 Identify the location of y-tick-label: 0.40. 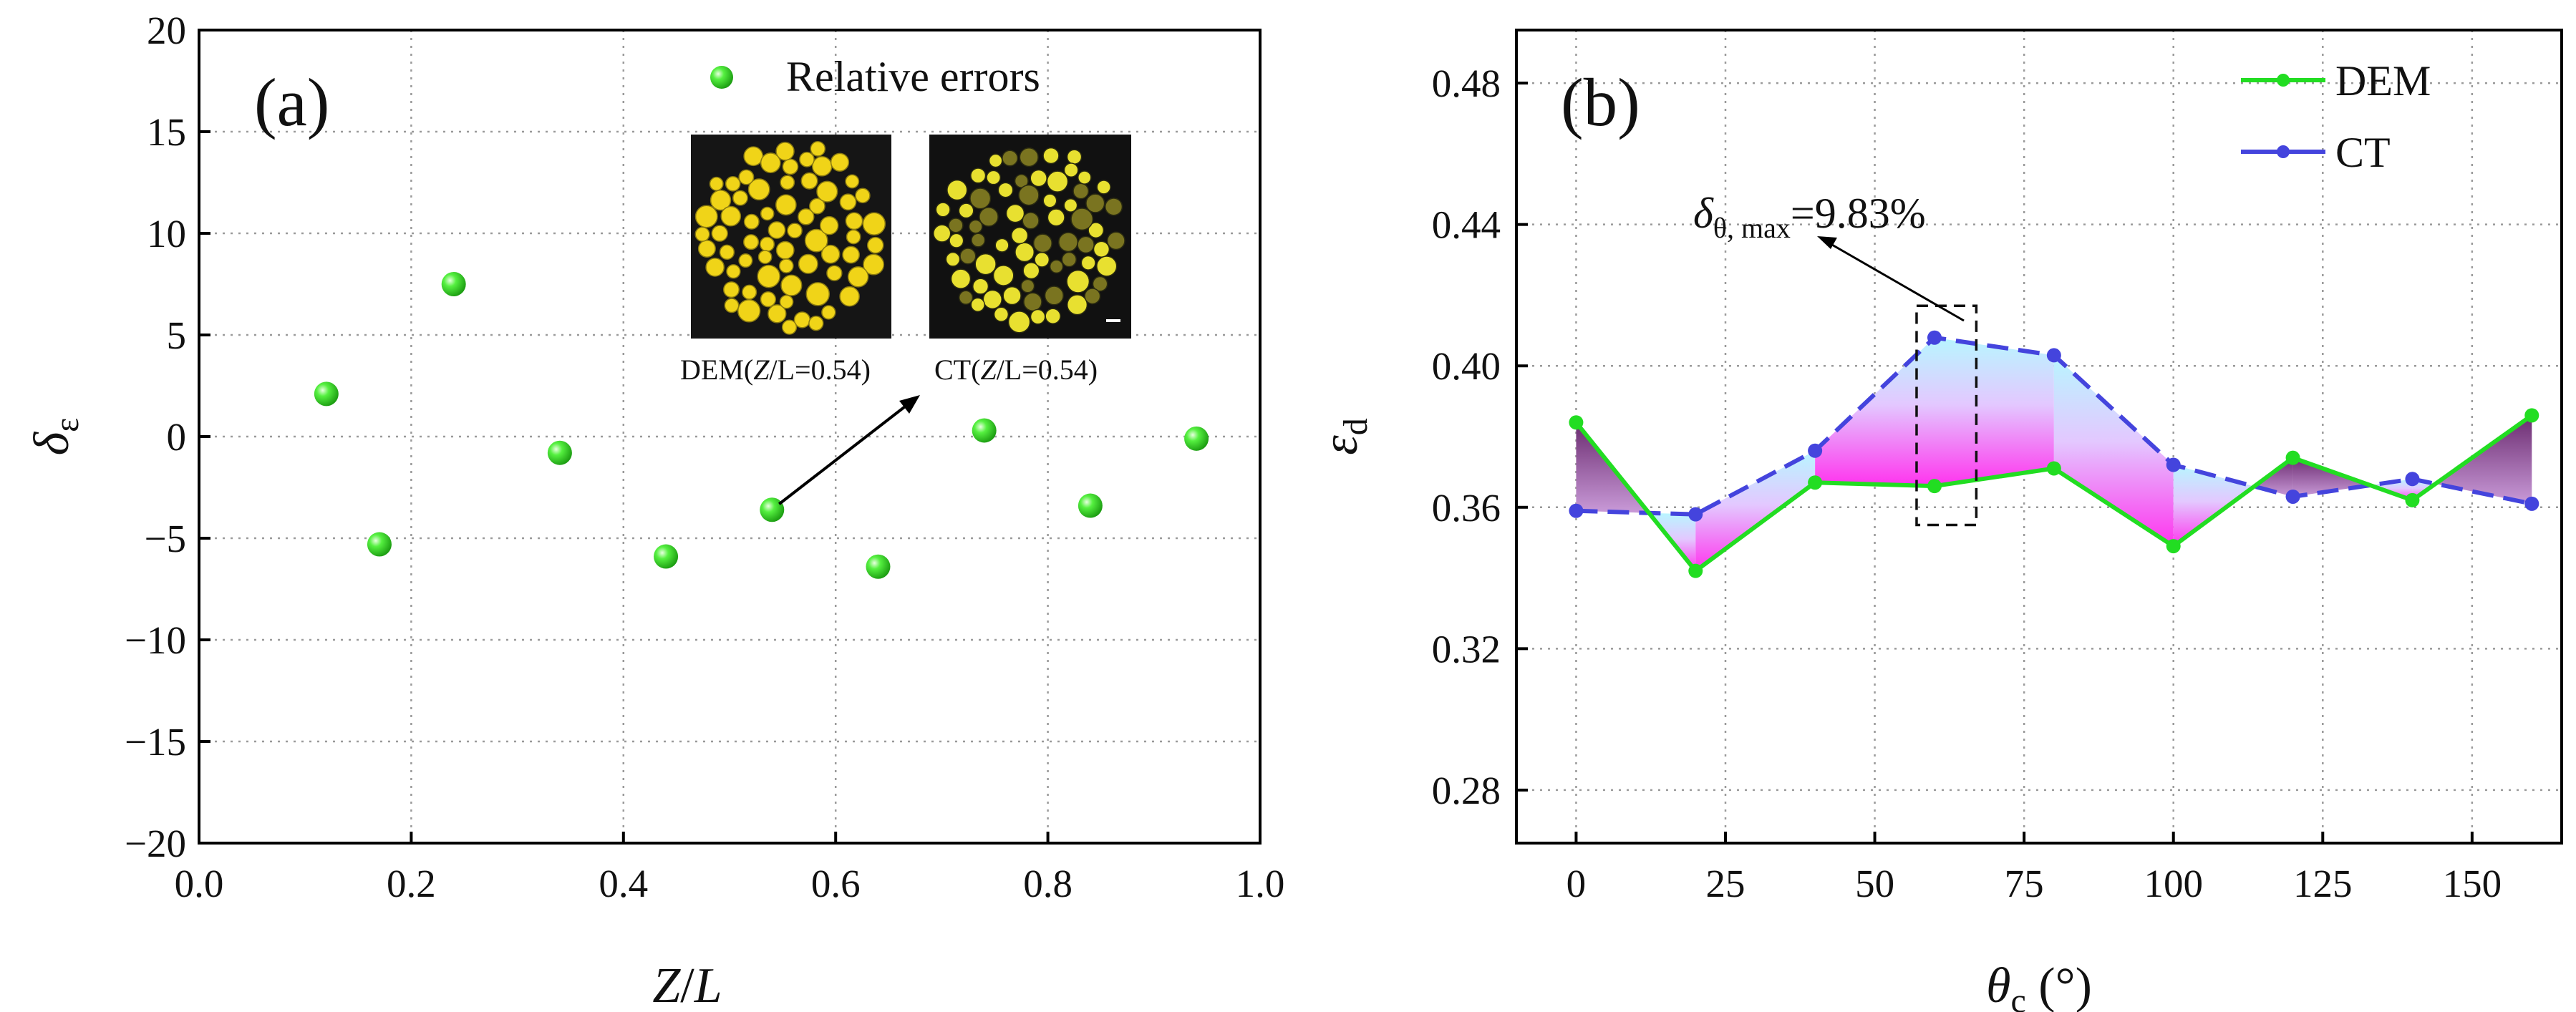
(1467, 366).